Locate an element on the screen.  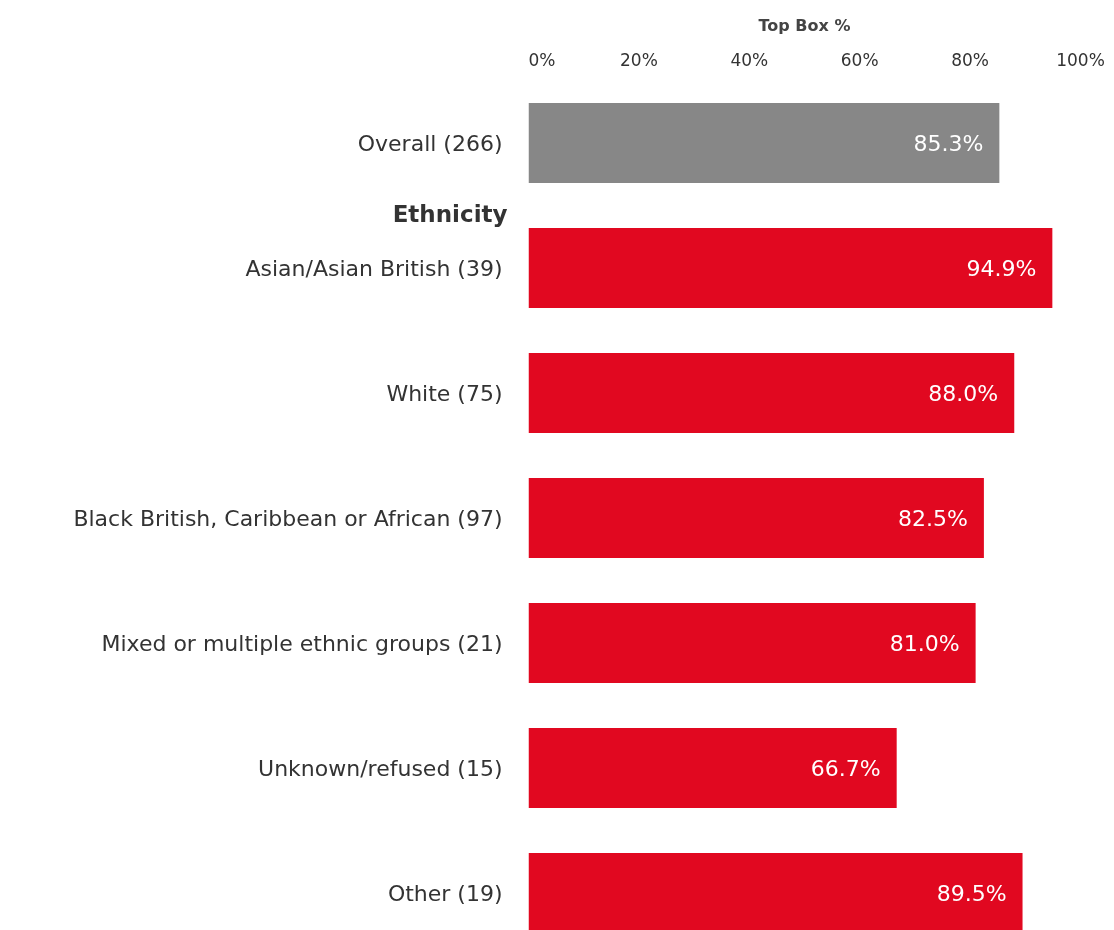
x-tick-label: 40% is located at coordinates (749, 59).